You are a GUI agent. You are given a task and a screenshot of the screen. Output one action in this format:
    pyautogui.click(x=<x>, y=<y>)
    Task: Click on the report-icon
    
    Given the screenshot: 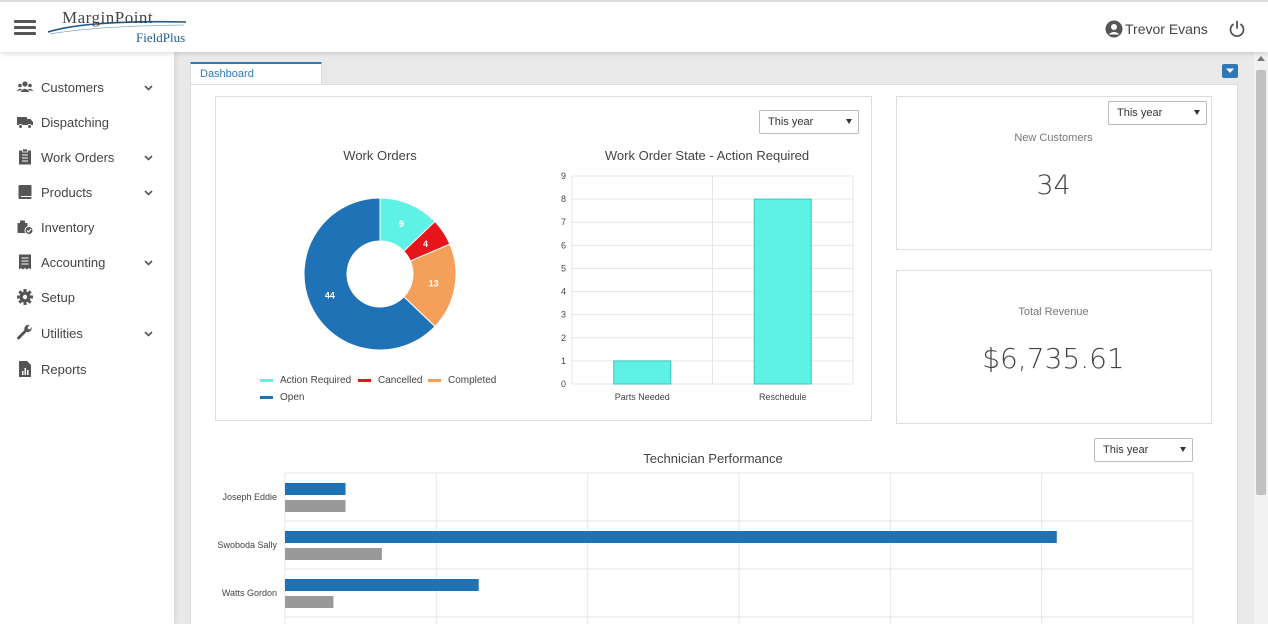 What is the action you would take?
    pyautogui.click(x=25, y=369)
    